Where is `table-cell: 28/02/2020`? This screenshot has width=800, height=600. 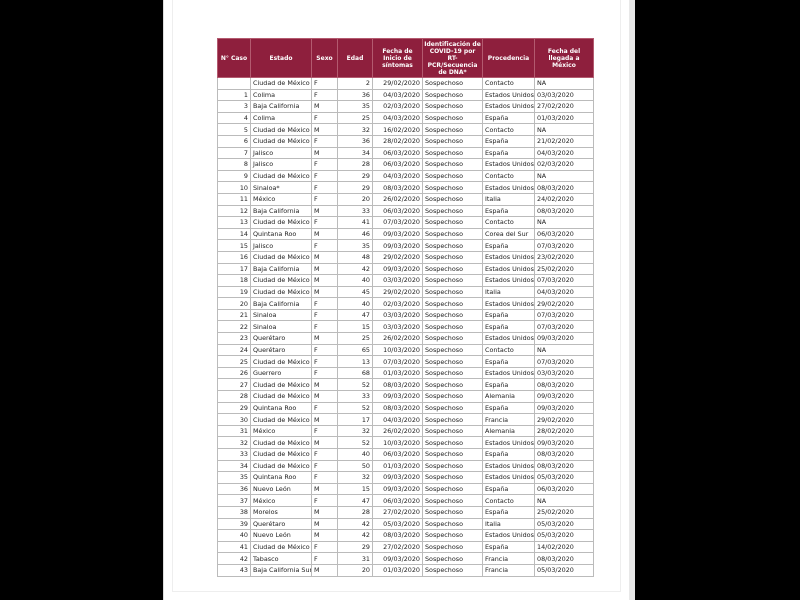
table-cell: 28/02/2020 is located at coordinates (564, 431).